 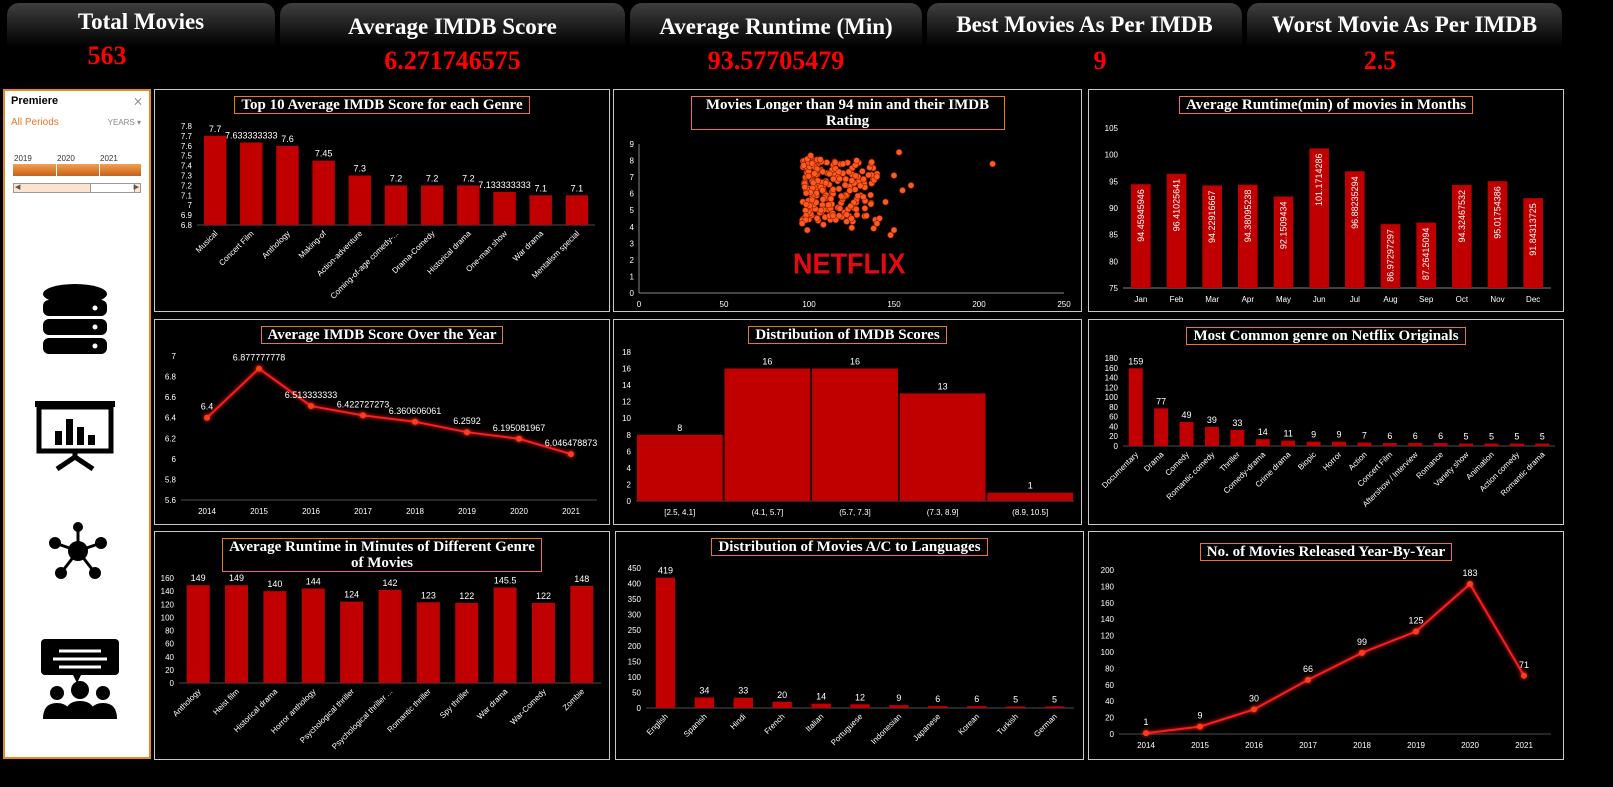 What do you see at coordinates (313, 245) in the screenshot?
I see `x-tick-label: Making-of` at bounding box center [313, 245].